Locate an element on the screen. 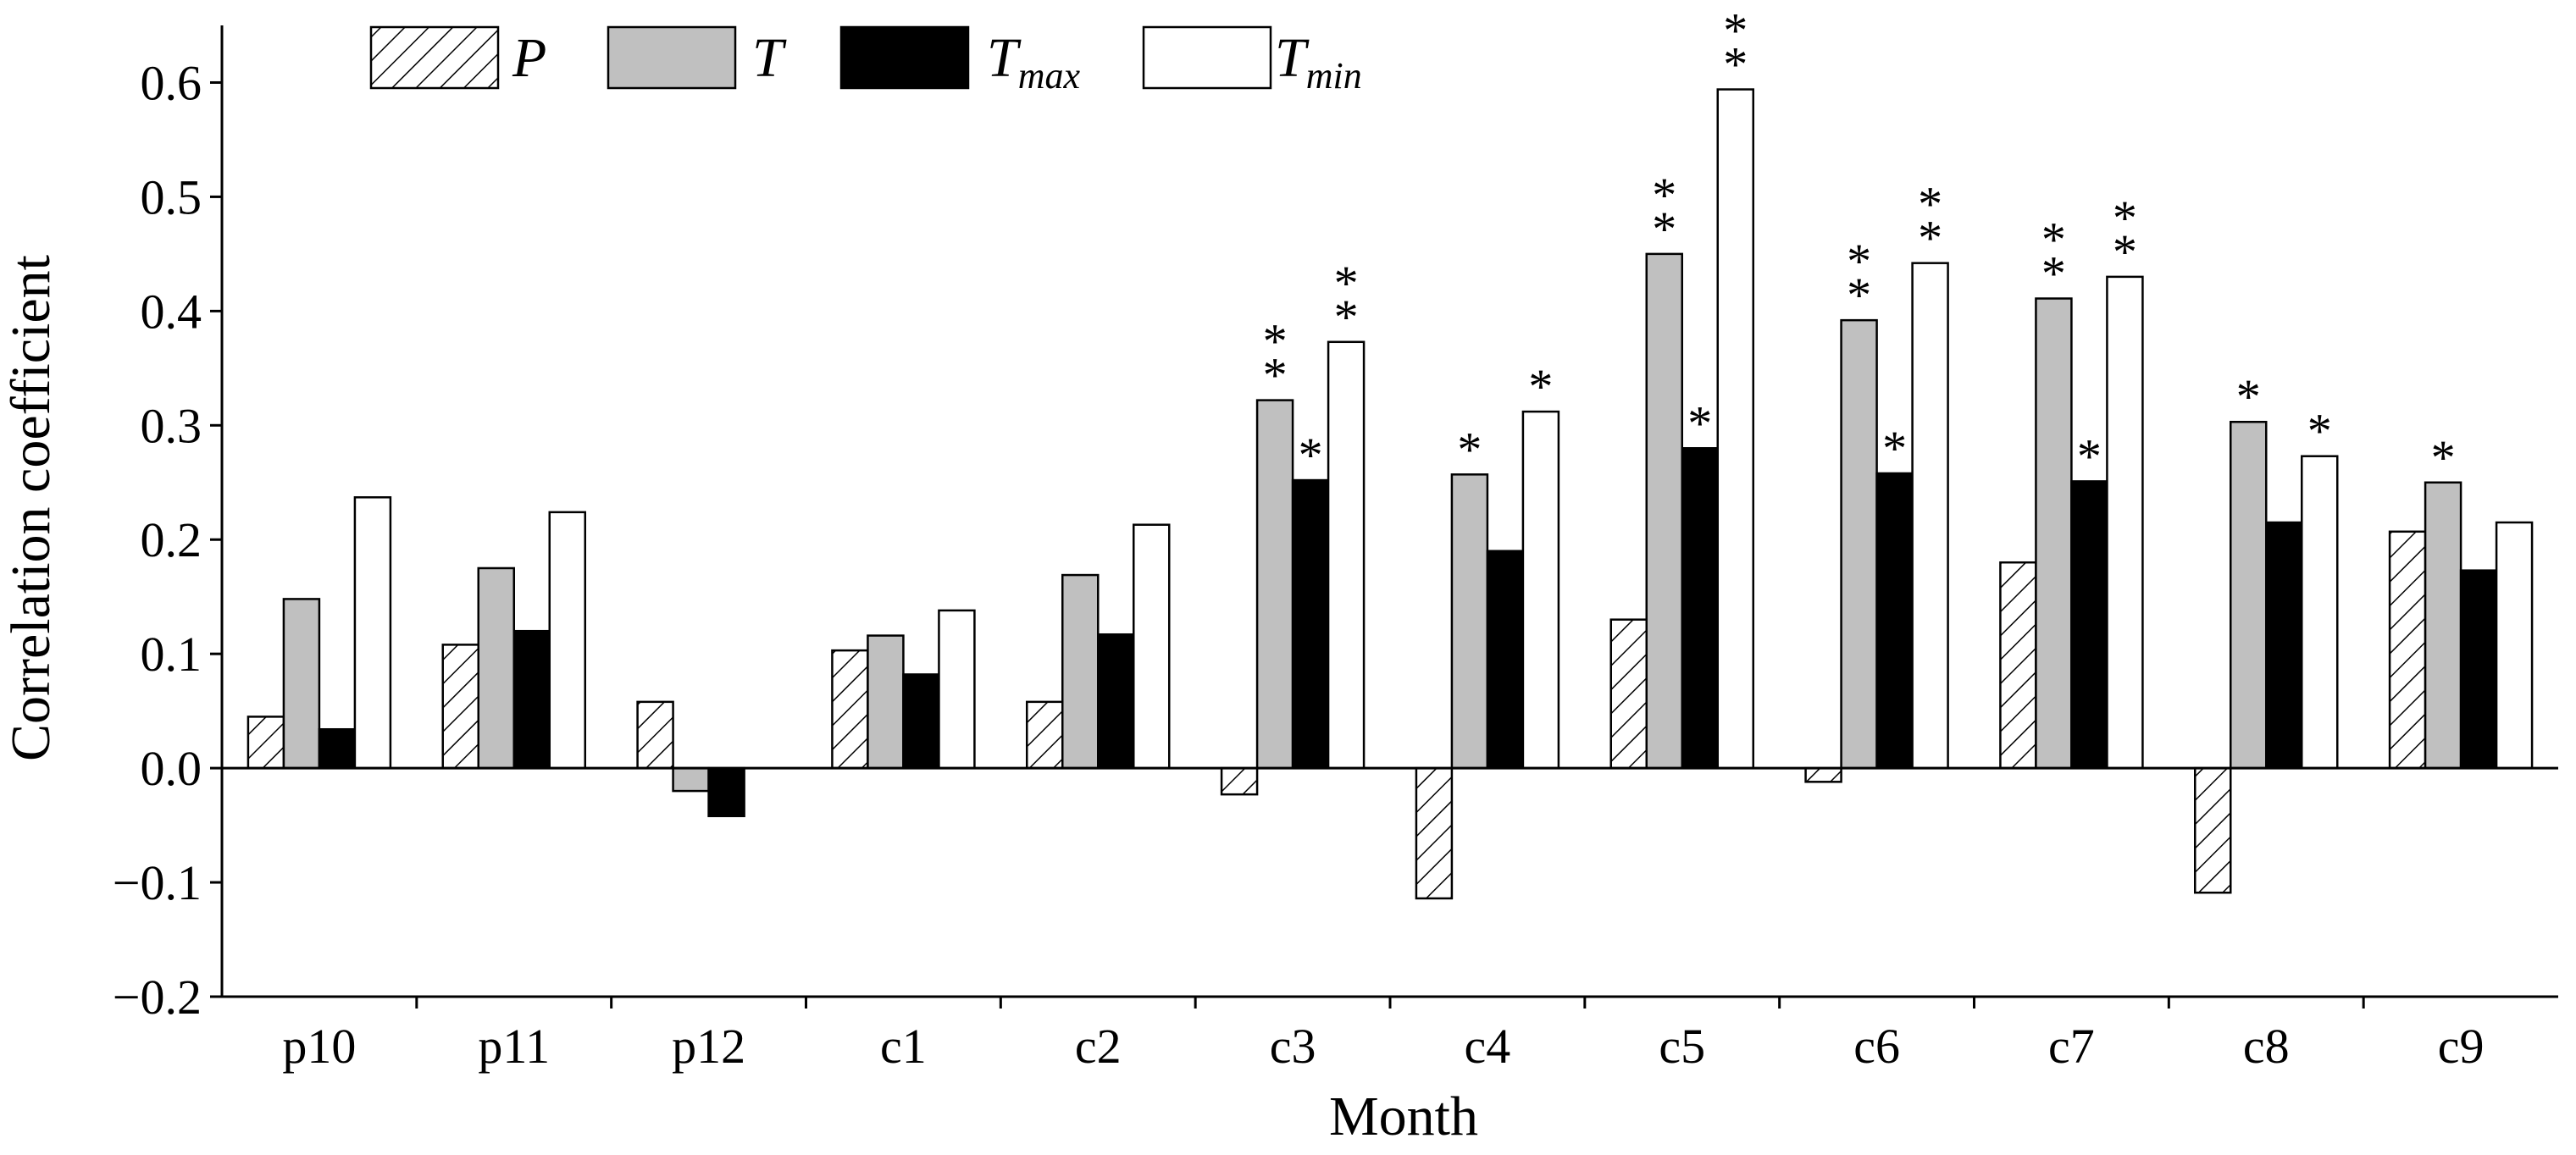 The height and width of the screenshot is (1155, 2576). x-tick-label: c2 is located at coordinates (1098, 1047).